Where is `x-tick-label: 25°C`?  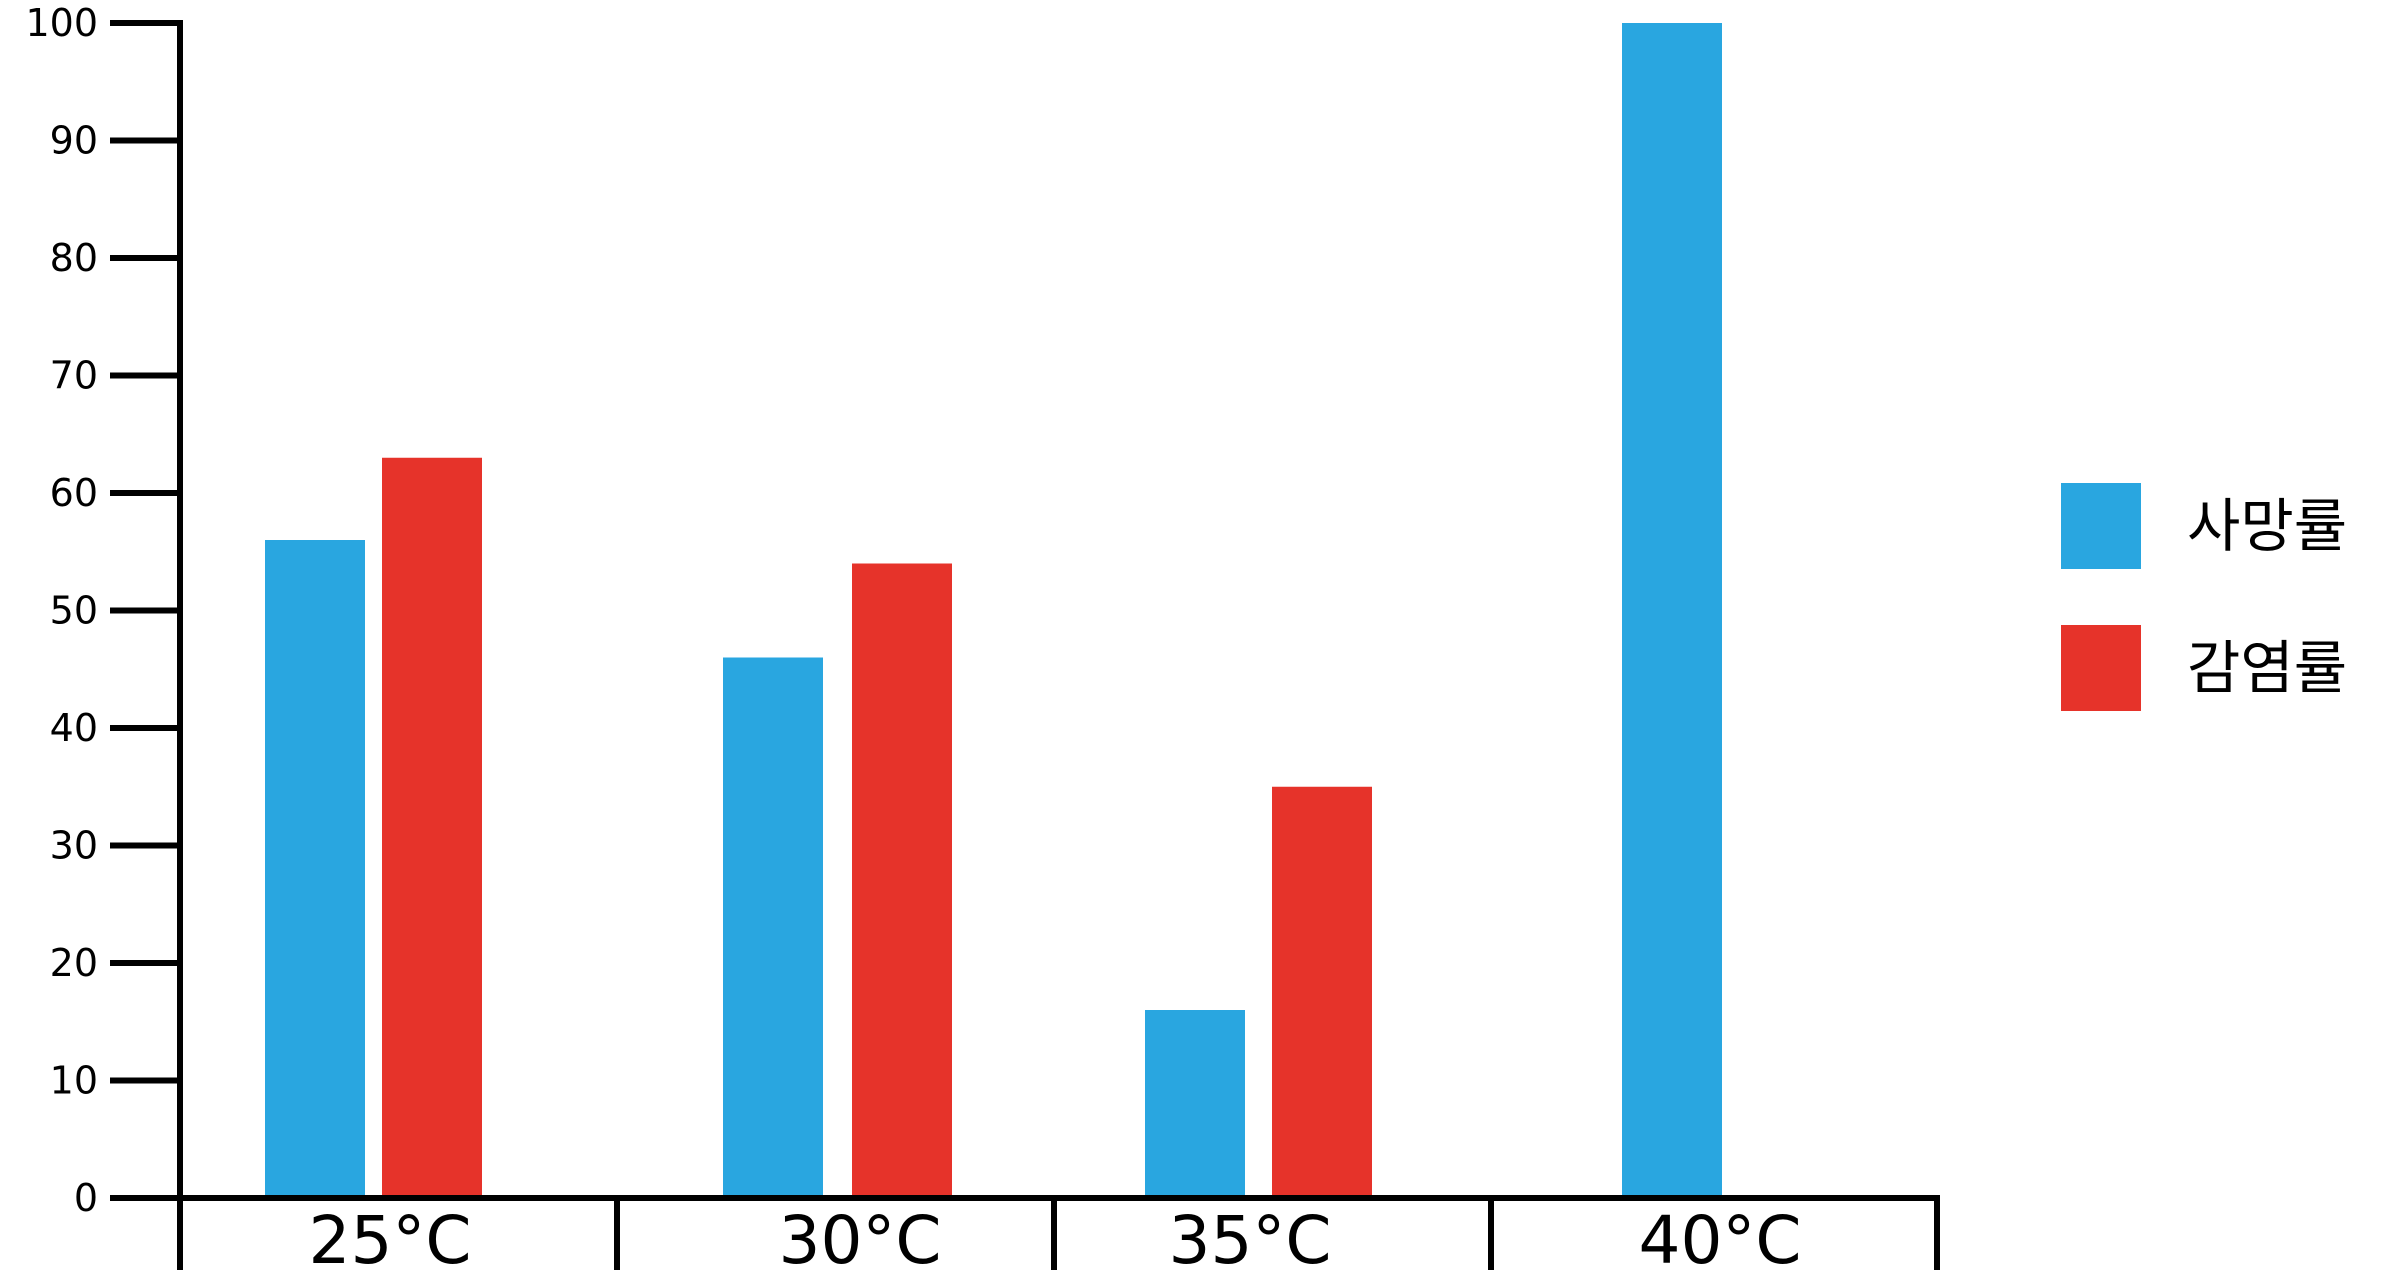
x-tick-label: 25°C is located at coordinates (389, 1237).